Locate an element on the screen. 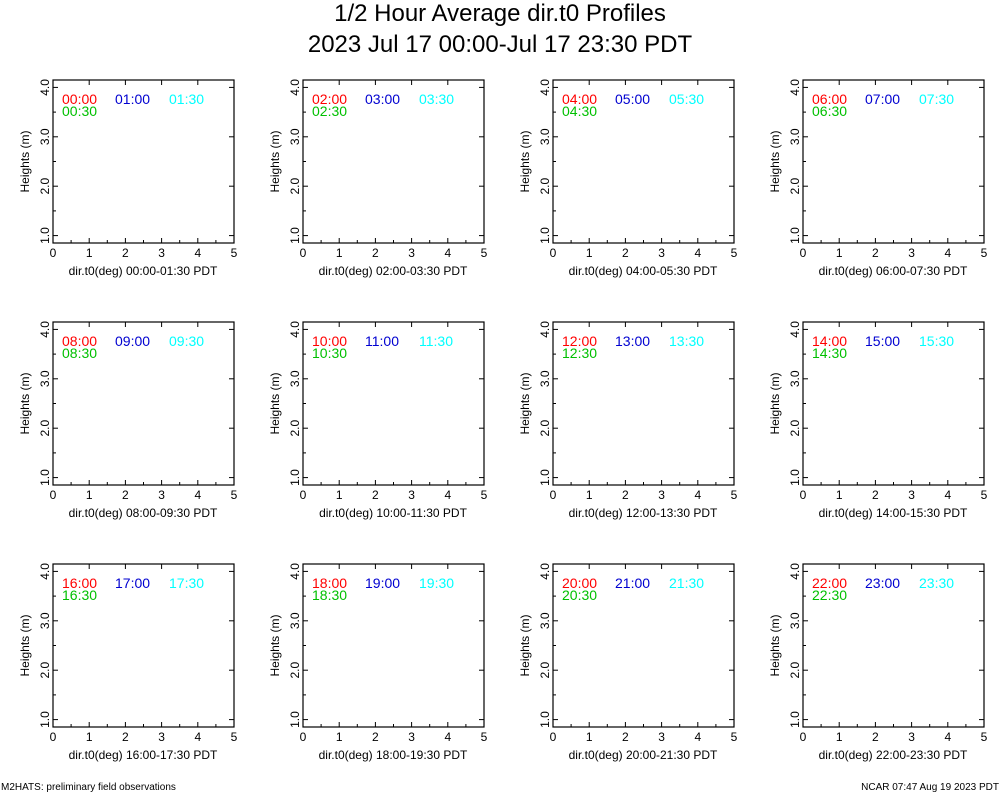 This screenshot has width=1000, height=800. legend-label: 04:00 is located at coordinates (579, 99).